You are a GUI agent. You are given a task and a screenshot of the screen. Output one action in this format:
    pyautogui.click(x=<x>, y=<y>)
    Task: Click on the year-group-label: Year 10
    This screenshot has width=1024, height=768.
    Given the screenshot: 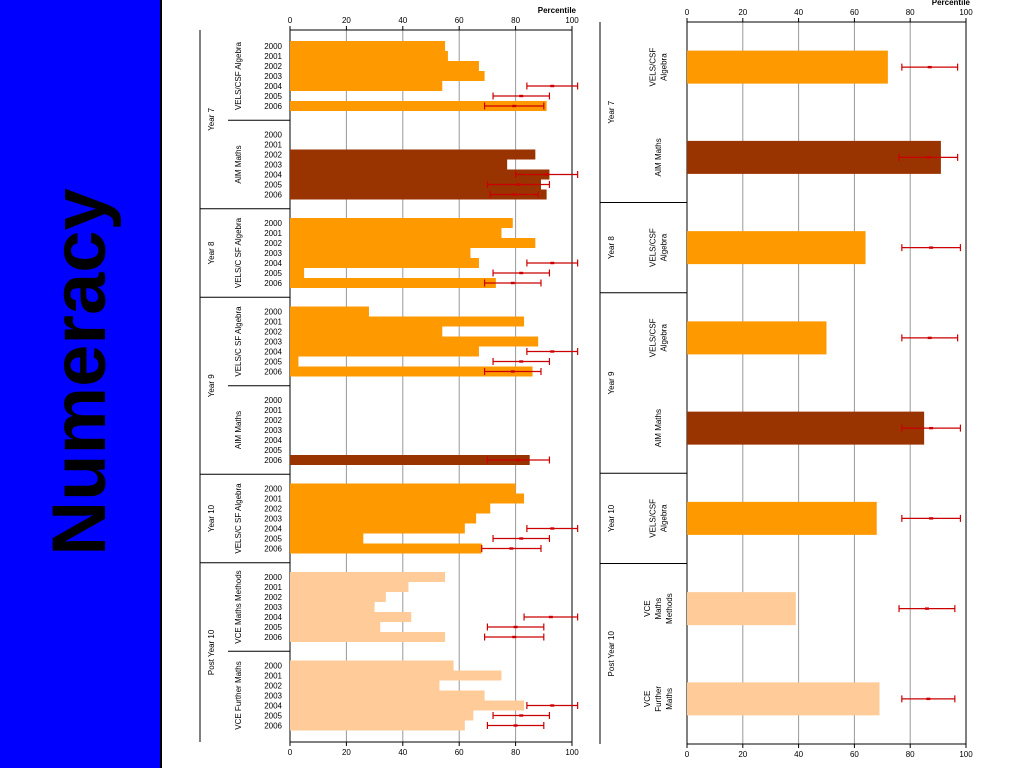 What is the action you would take?
    pyautogui.click(x=211, y=518)
    